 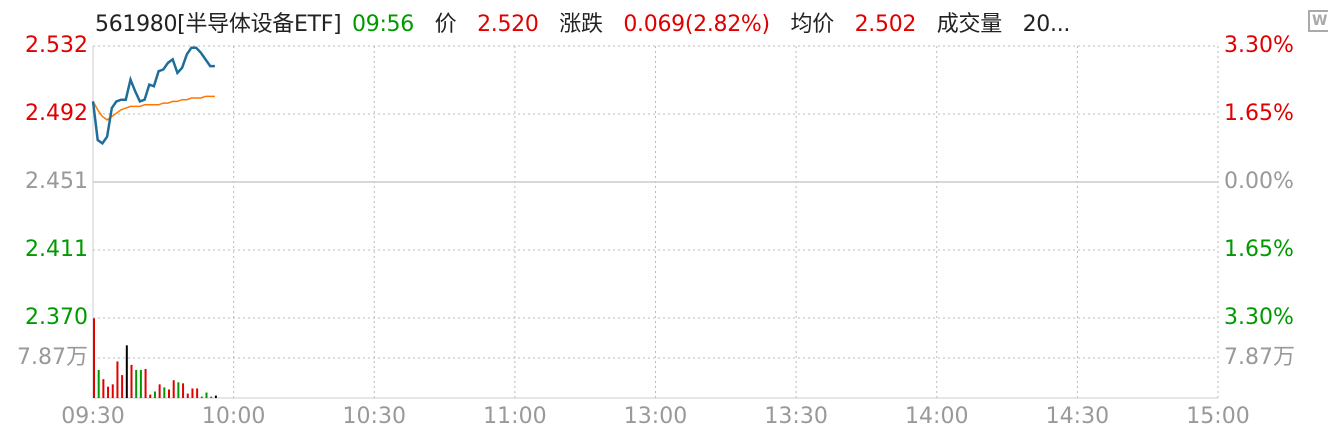 I want to click on price-line, so click(x=153, y=96).